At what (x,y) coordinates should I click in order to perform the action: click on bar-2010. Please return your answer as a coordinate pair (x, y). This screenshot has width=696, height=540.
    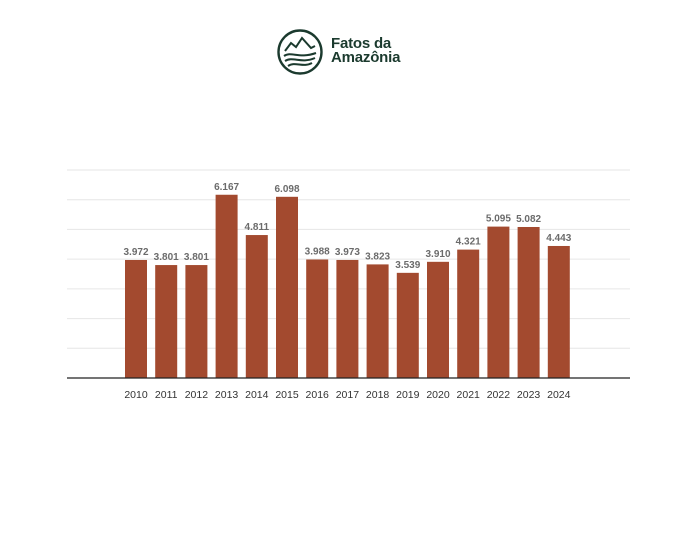
    Looking at the image, I should click on (136, 318).